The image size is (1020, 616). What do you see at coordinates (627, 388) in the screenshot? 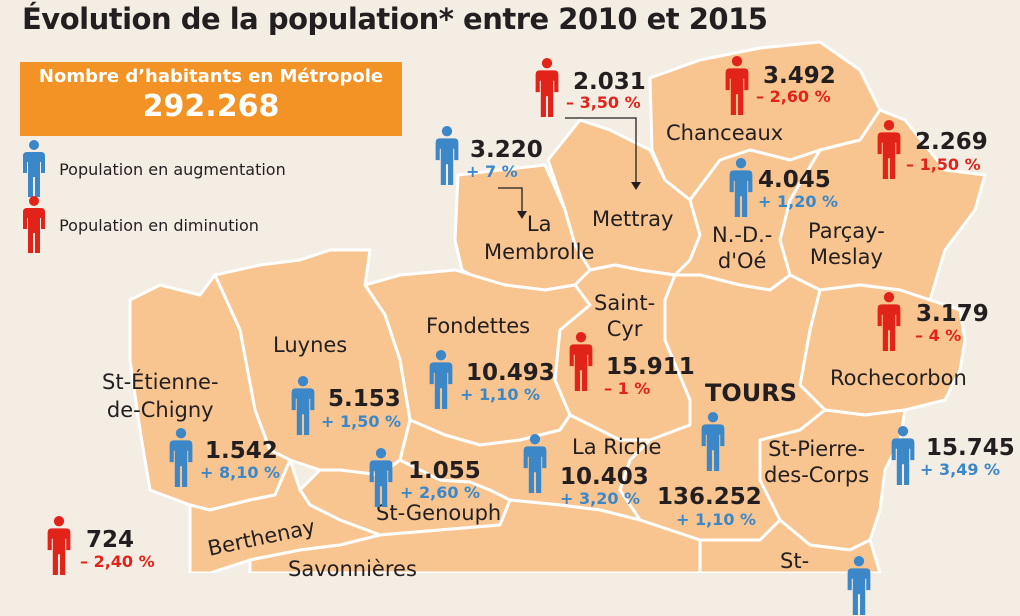
I see `change-saint-cyr: – 1 %` at bounding box center [627, 388].